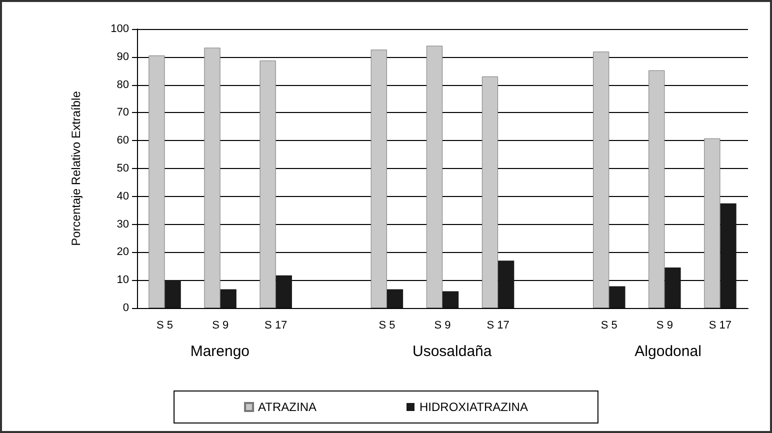  Describe the element at coordinates (122, 168) in the screenshot. I see `y-tick-label: 50` at that location.